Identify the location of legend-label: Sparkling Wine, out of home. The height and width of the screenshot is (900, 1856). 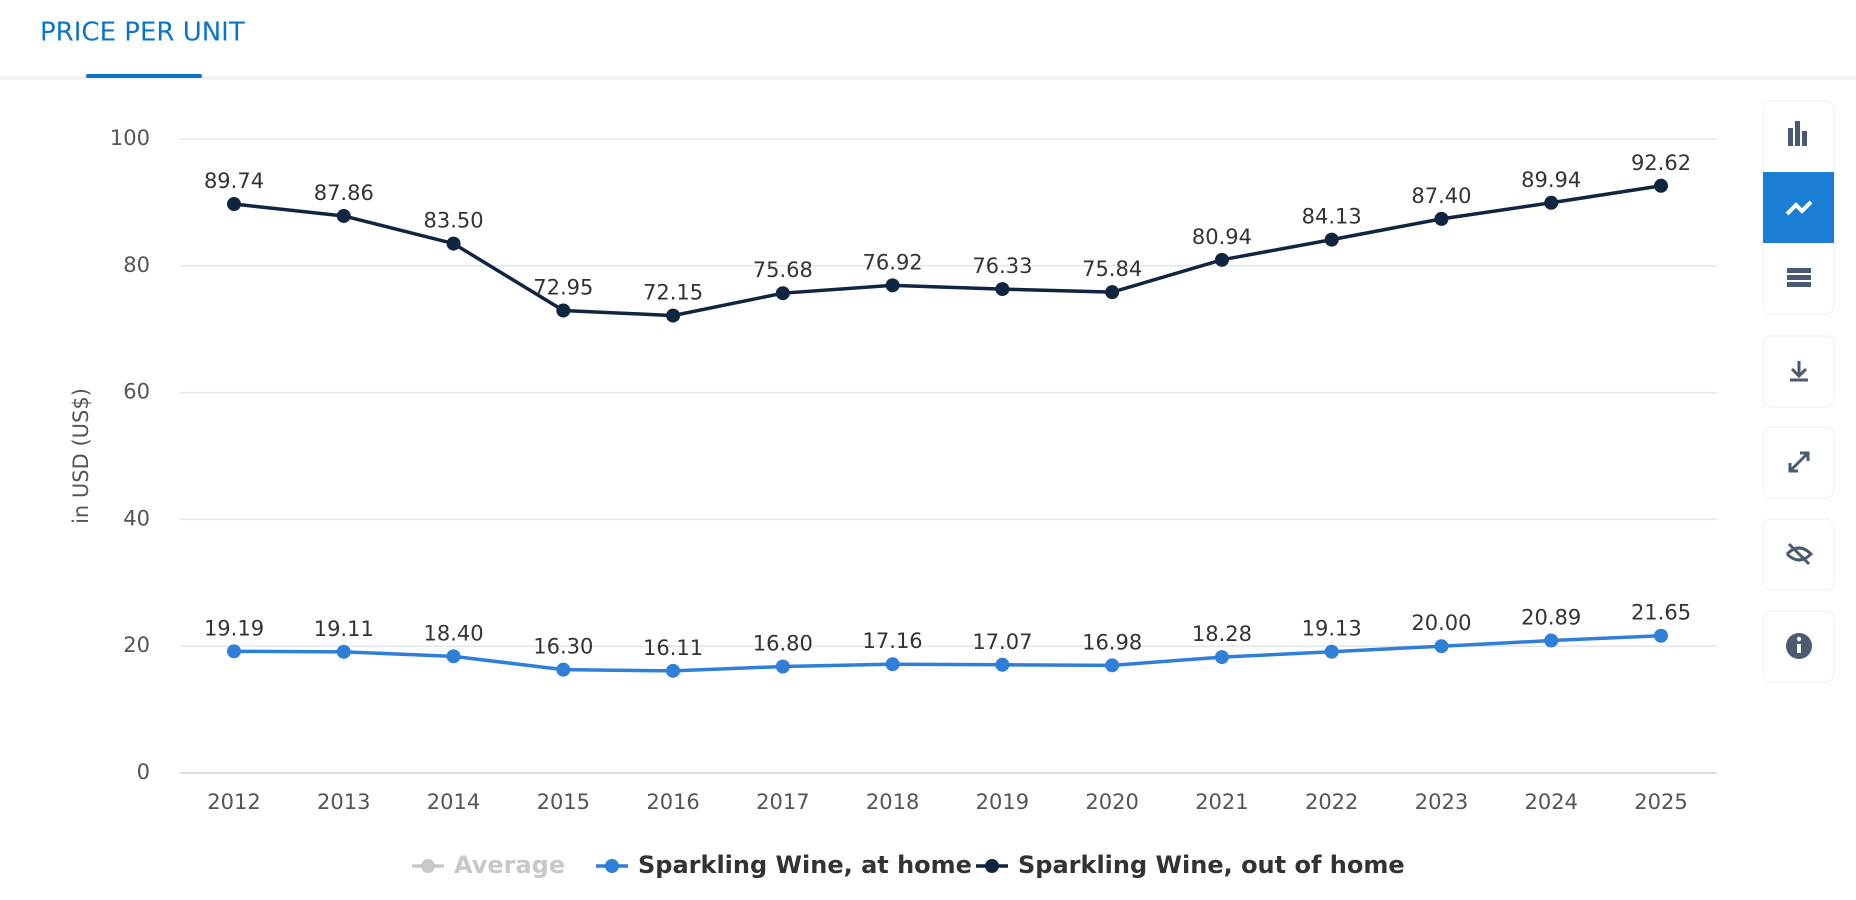
(1211, 865).